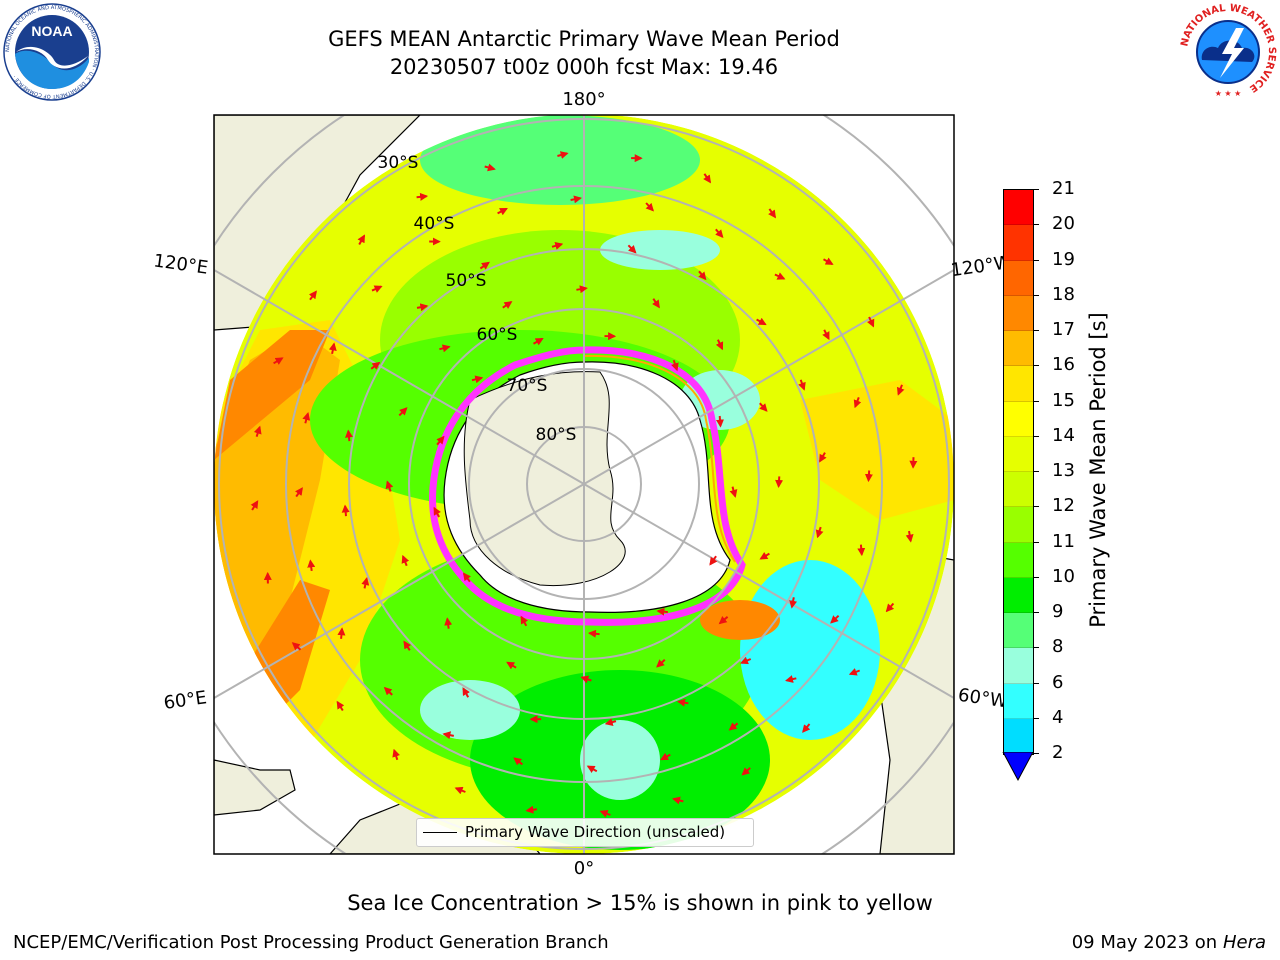  I want to click on legend-label: Primary Wave Direction (unscaled), so click(595, 832).